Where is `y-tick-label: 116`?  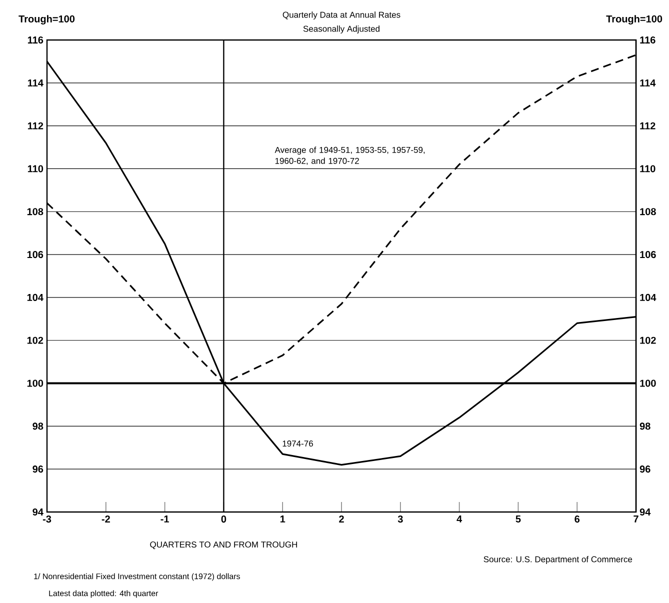 y-tick-label: 116 is located at coordinates (36, 40).